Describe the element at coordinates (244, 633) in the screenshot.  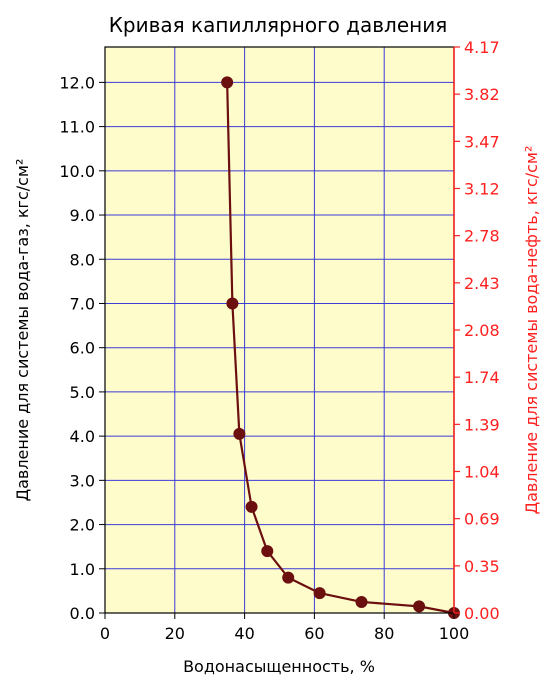
I see `x-tick-label: 40` at that location.